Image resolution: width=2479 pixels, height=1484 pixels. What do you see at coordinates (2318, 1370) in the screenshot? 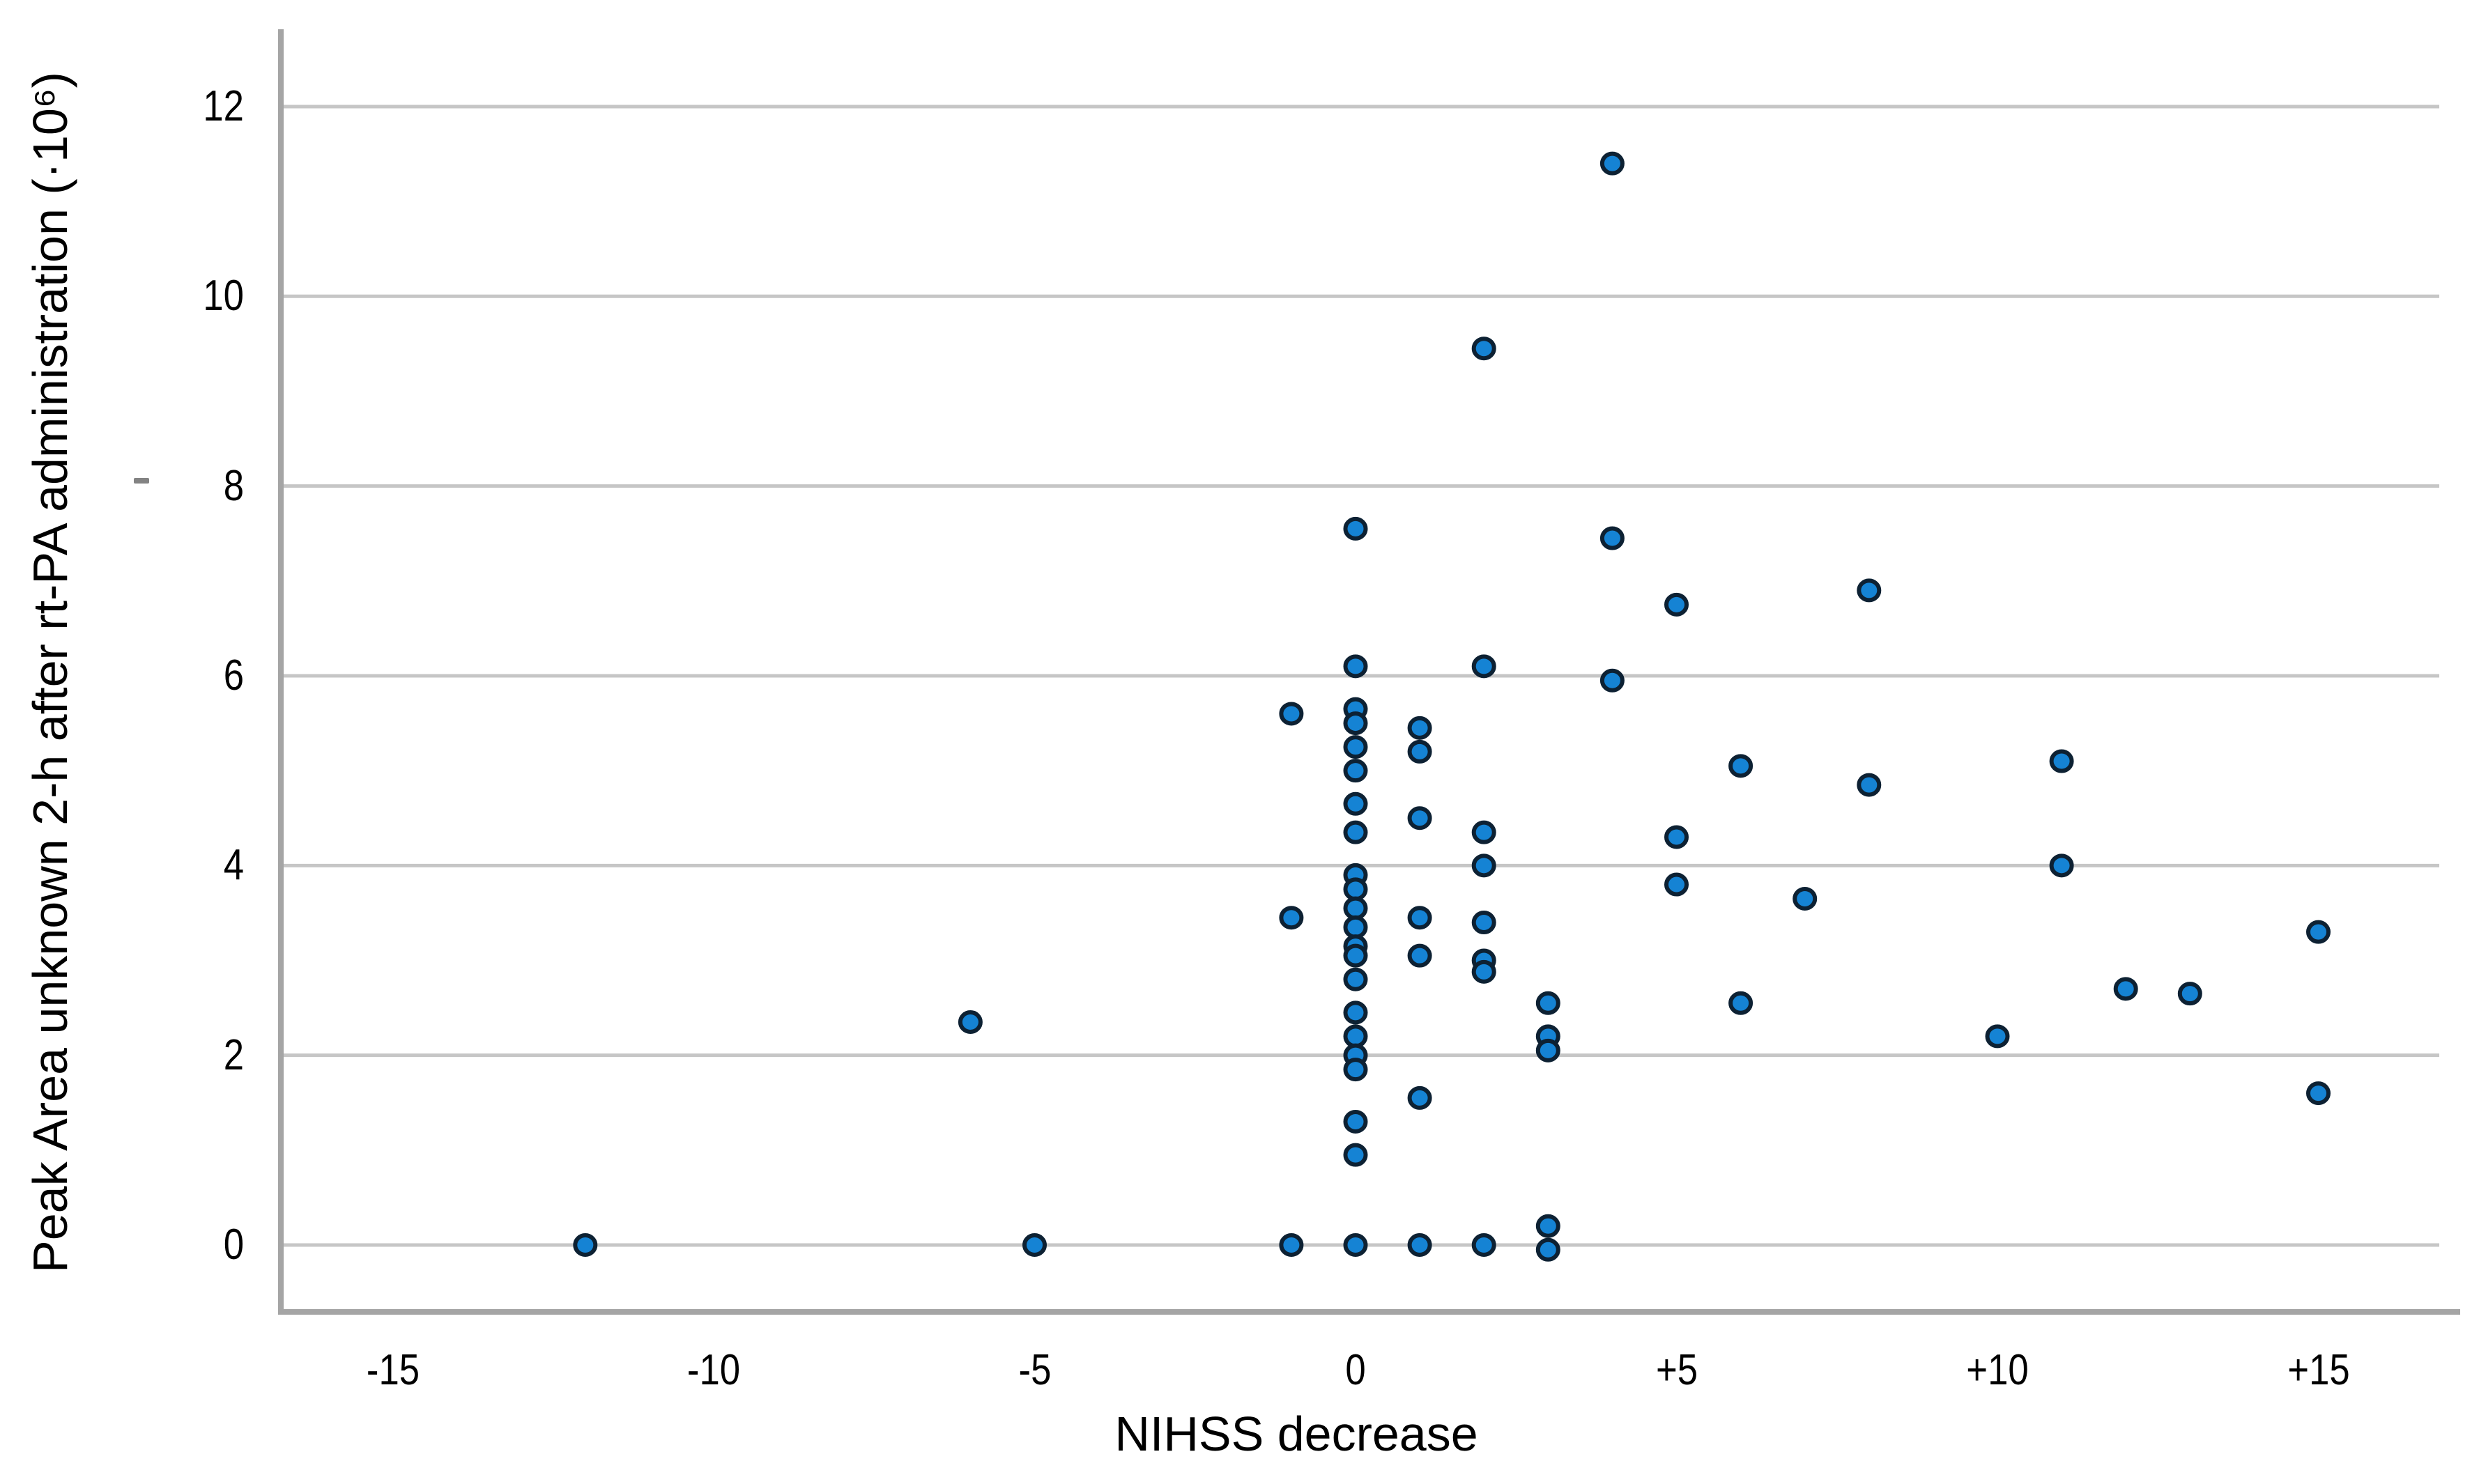
I see `x-tick-label-+15: +15` at bounding box center [2318, 1370].